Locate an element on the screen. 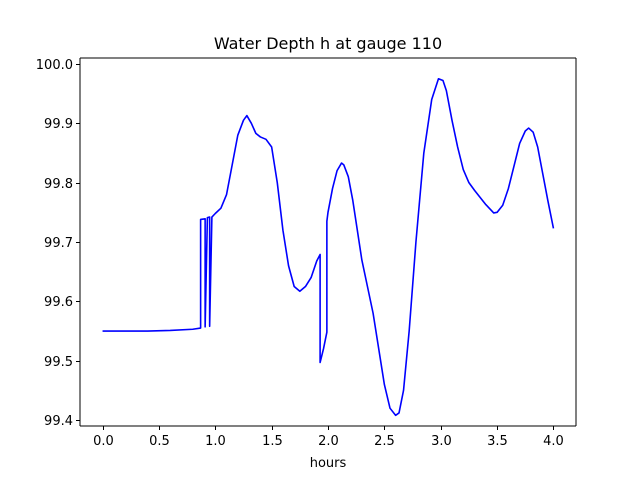 The height and width of the screenshot is (480, 640). y-tick-label: 99.4 is located at coordinates (58, 421).